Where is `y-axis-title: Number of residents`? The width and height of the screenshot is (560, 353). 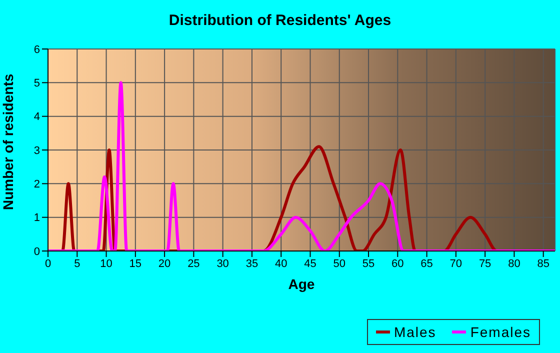 y-axis-title: Number of residents is located at coordinates (8, 142).